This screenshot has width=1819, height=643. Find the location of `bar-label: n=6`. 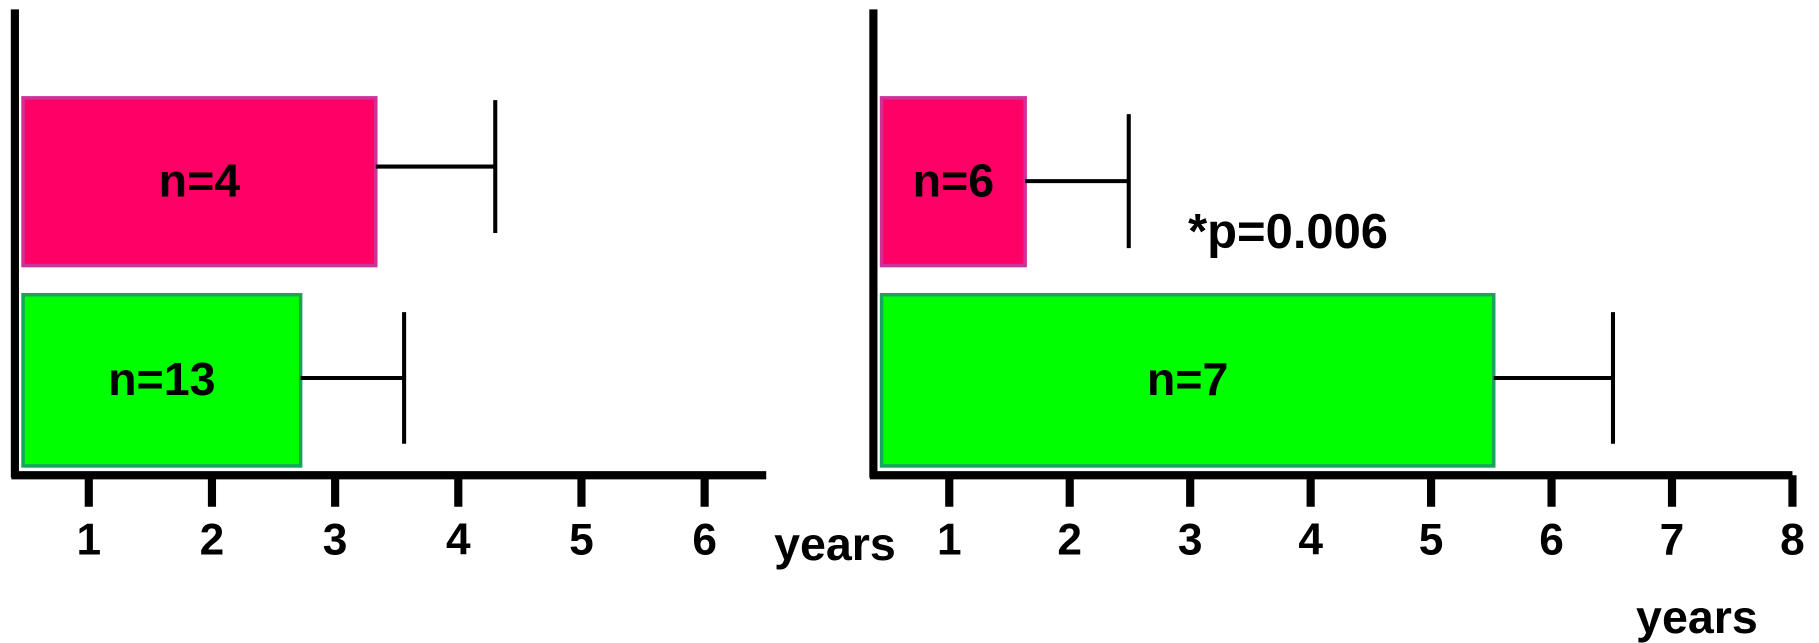

bar-label: n=6 is located at coordinates (954, 180).